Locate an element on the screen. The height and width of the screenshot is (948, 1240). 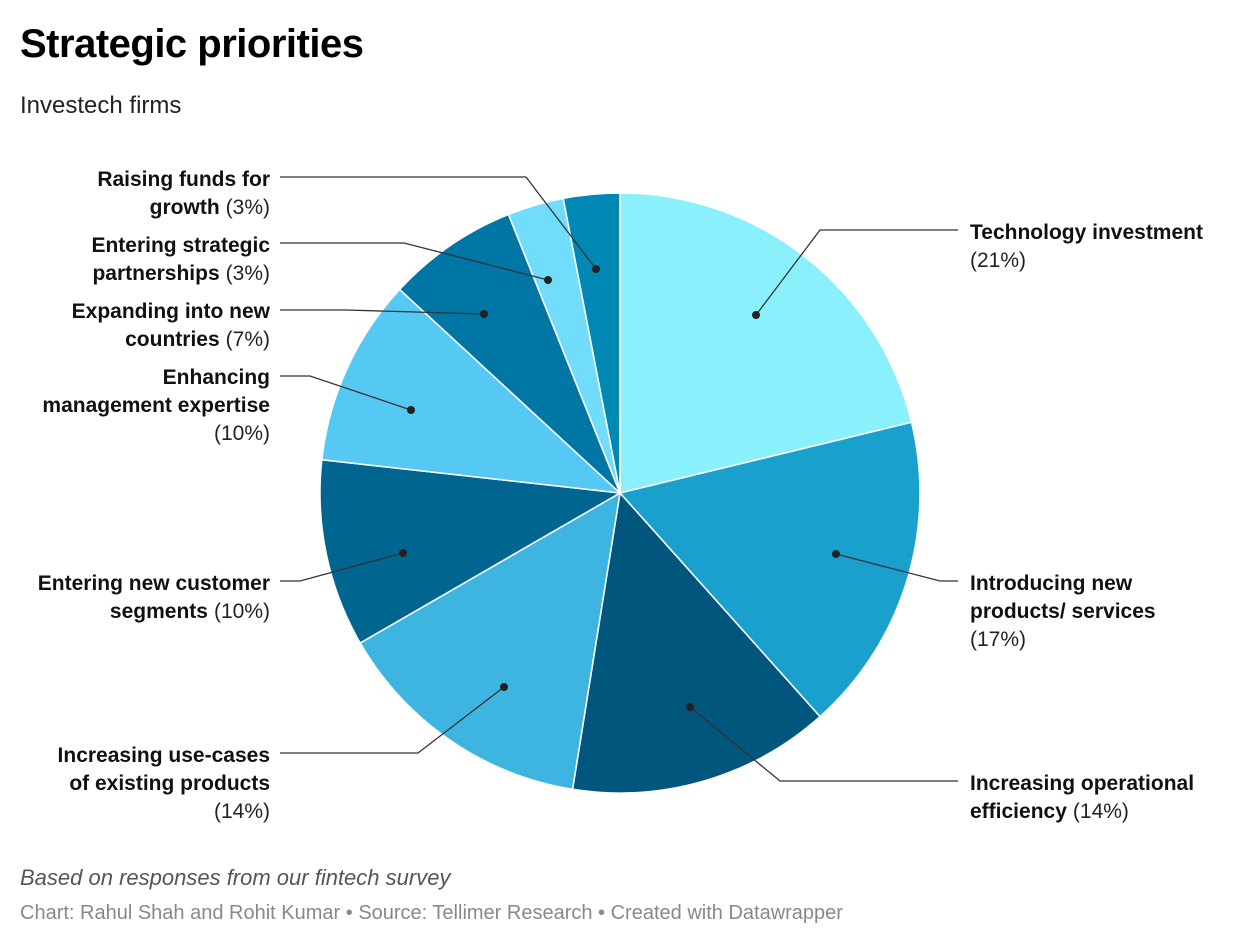
slice-label-expanding-into-new-countries: Expanding into new countries (7%) is located at coordinates (171, 325).